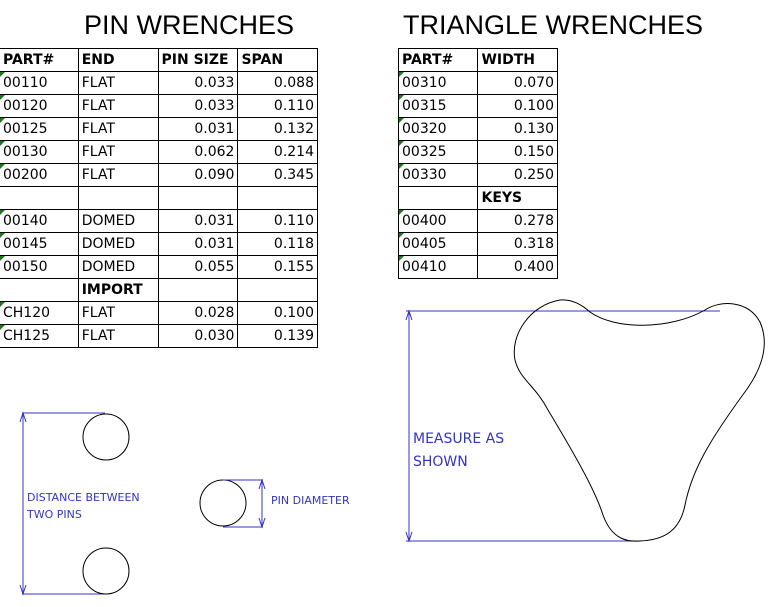 Image resolution: width=775 pixels, height=607 pixels. Describe the element at coordinates (438, 129) in the screenshot. I see `table-cell: 00320` at that location.